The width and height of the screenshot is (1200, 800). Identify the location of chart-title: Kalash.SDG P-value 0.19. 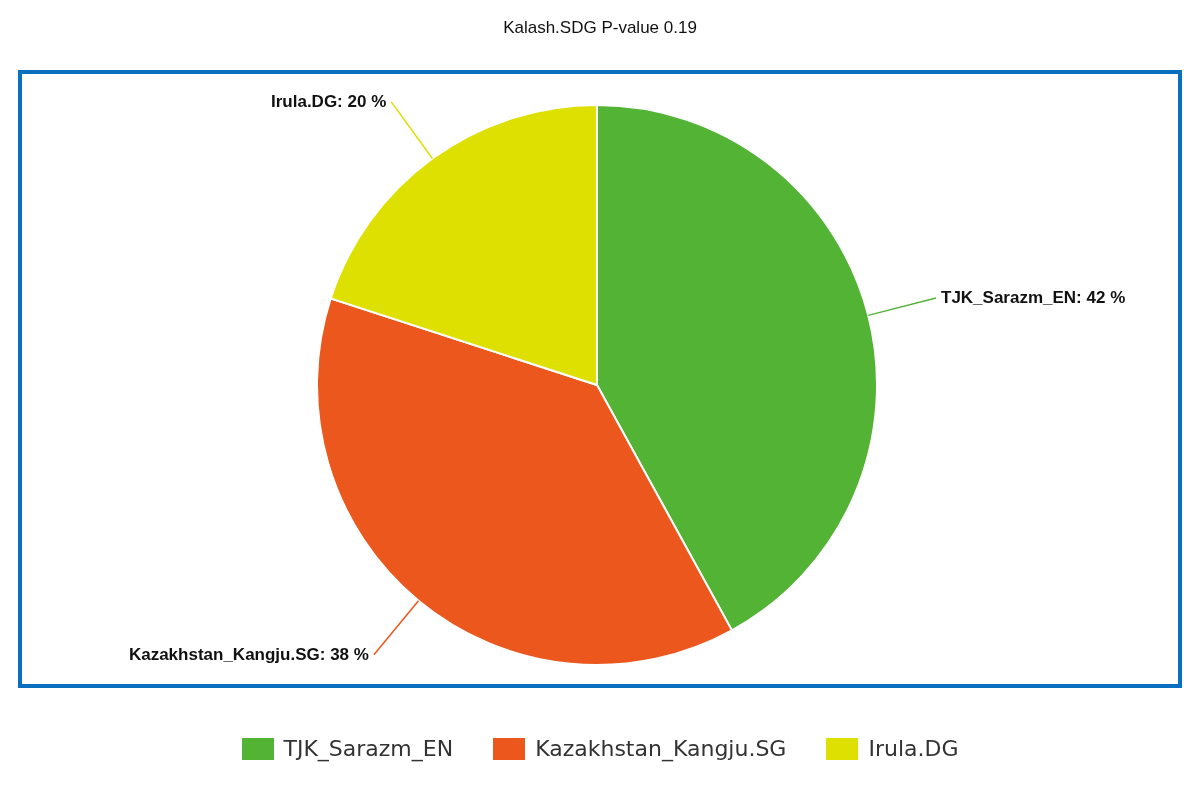
(600, 28).